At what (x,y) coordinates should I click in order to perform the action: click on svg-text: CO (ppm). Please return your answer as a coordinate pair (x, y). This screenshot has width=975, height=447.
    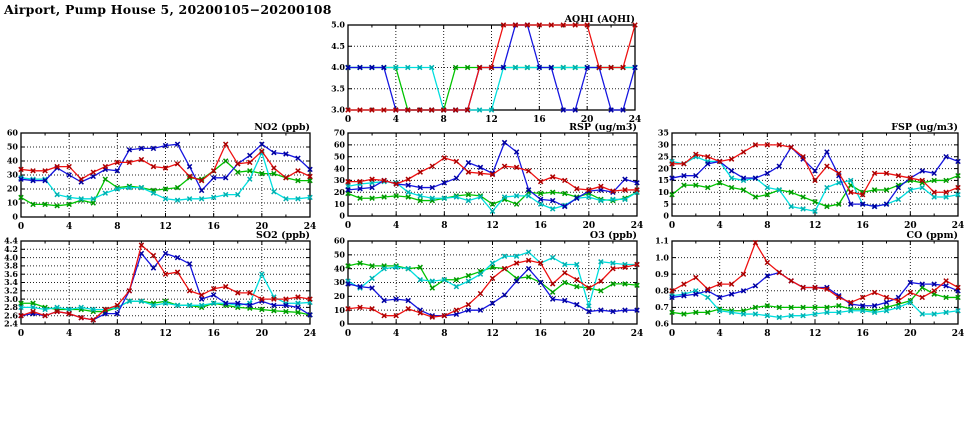
    Looking at the image, I should click on (932, 235).